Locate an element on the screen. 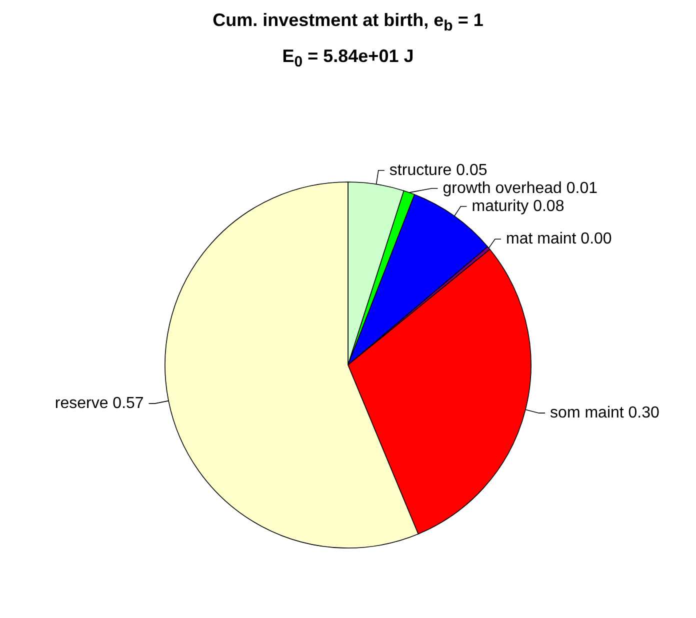 The height and width of the screenshot is (618, 696). chart-title: Cum. investment at birth, e$_{b}$ = 1 is located at coordinates (348, 22).